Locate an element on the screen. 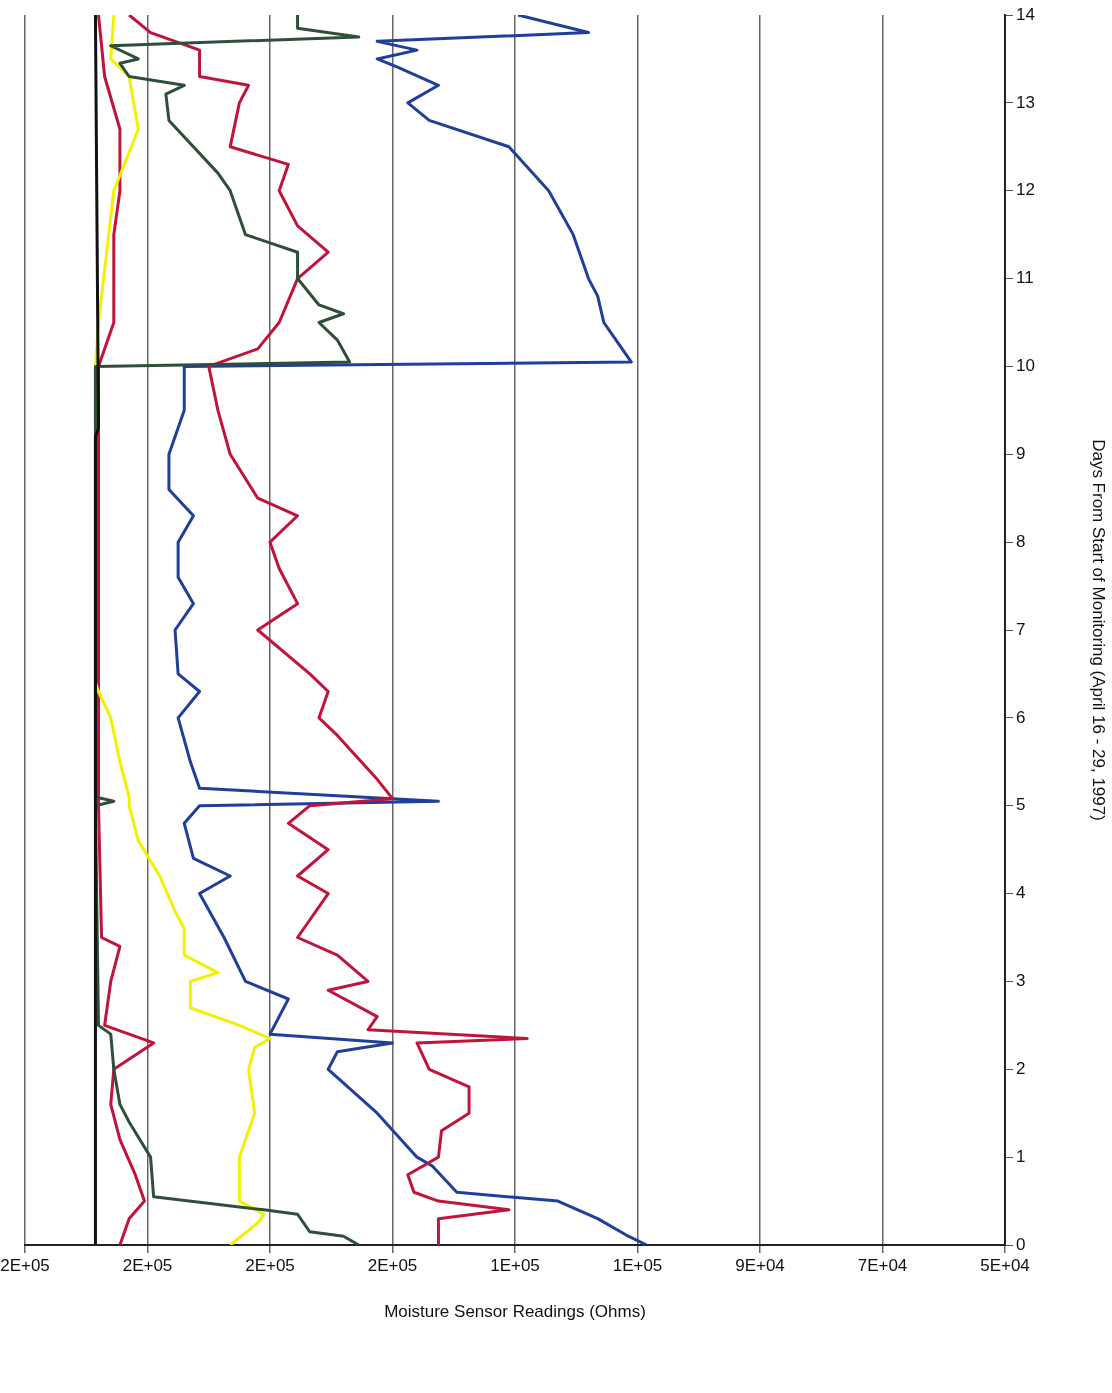  y-tick-label: 12 is located at coordinates (1025, 190).